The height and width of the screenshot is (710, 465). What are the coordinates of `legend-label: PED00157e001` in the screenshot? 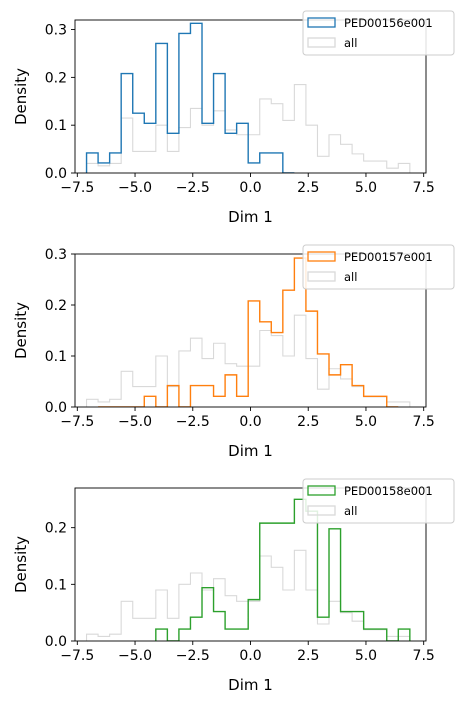 It's located at (388, 257).